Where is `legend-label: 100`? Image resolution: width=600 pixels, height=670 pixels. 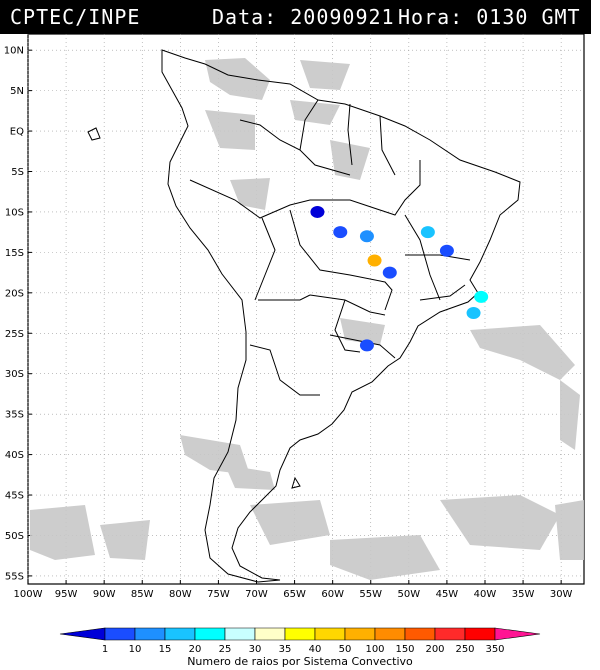
legend-label: 100 is located at coordinates (374, 649).